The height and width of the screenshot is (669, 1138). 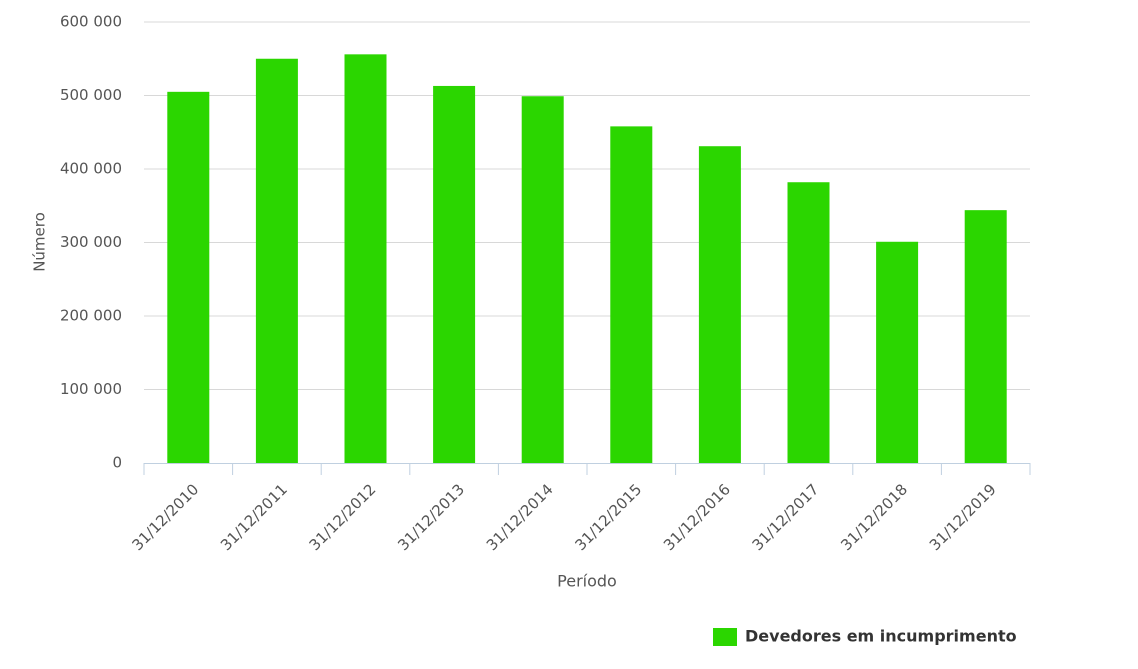 What do you see at coordinates (697, 517) in the screenshot?
I see `x-tick-label: 31/12/2016` at bounding box center [697, 517].